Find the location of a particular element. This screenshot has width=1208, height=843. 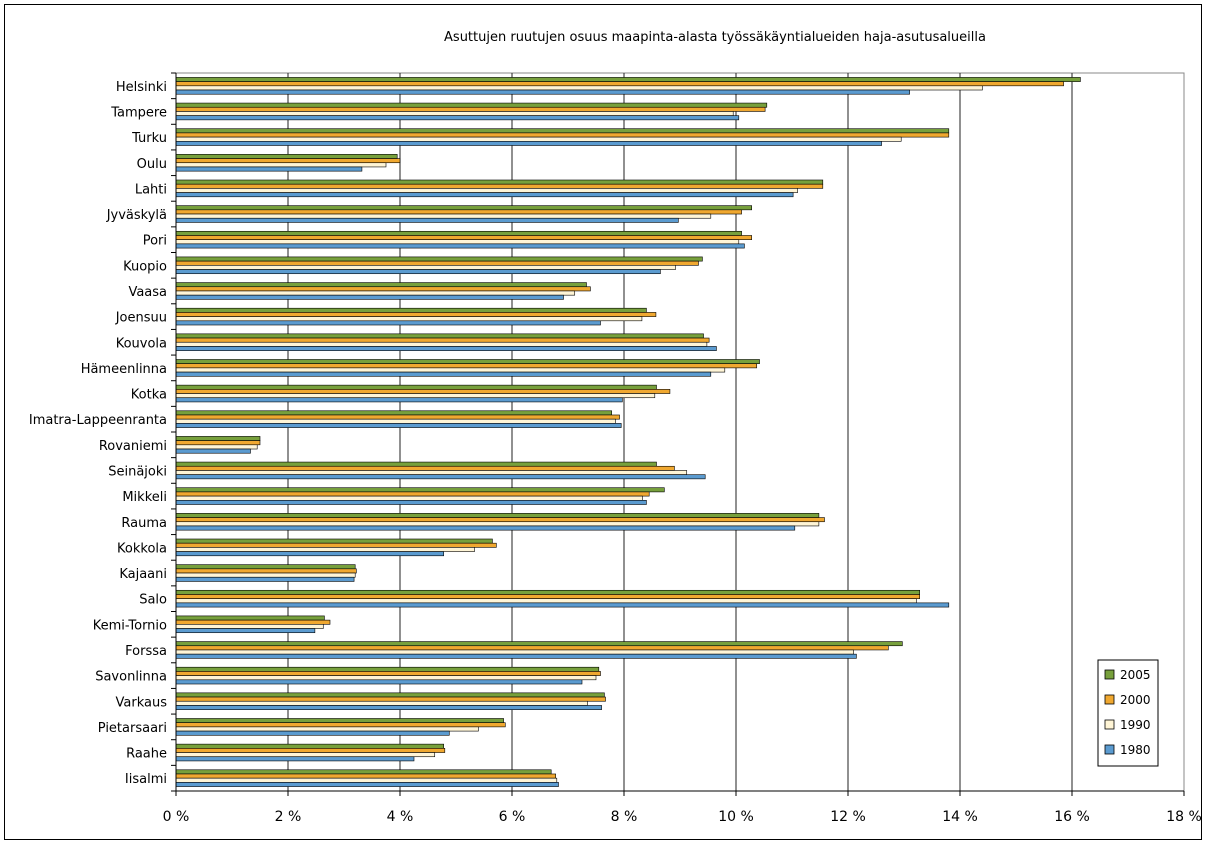

category-label-25: Pietarsaari is located at coordinates (132, 728).